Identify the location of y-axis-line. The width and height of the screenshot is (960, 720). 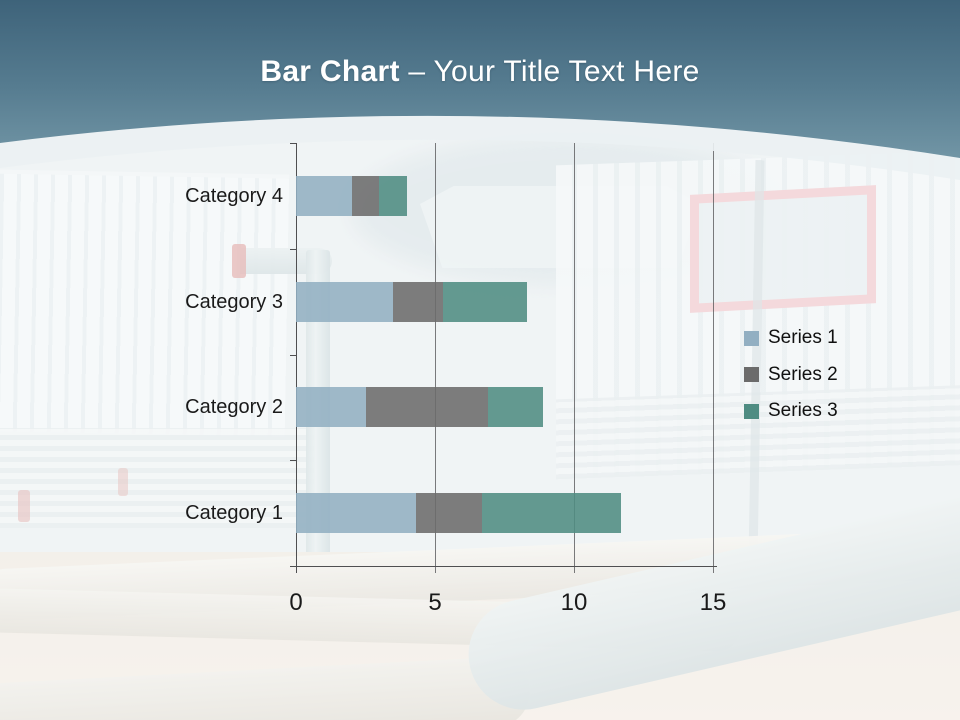
(296, 358).